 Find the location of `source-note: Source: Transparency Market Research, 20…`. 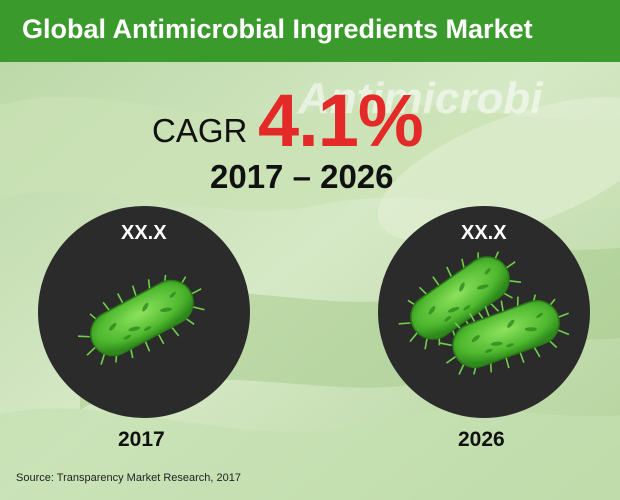

source-note: Source: Transparency Market Research, 20… is located at coordinates (129, 478).